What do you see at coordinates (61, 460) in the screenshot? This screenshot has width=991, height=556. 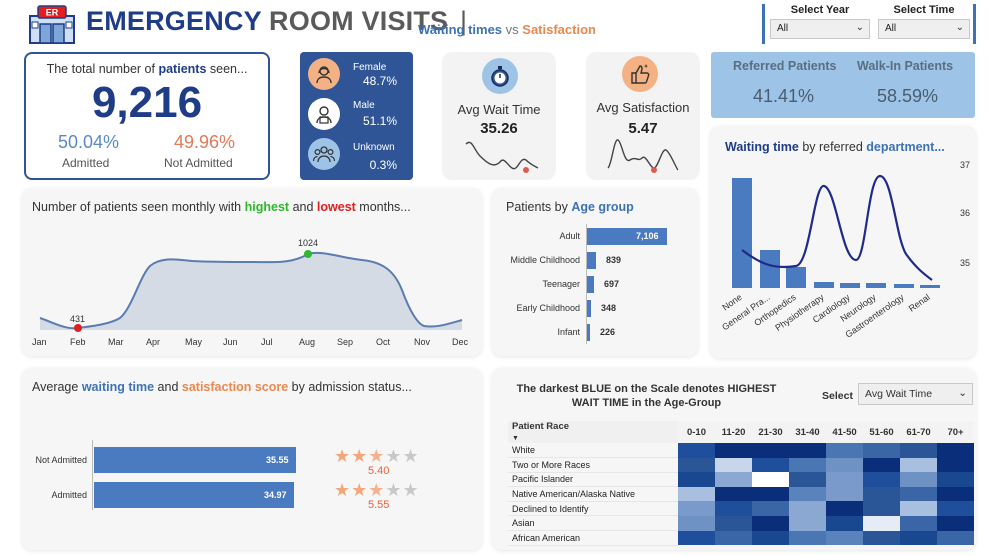 I see `not-admitted-row-label: Not Admitted` at bounding box center [61, 460].